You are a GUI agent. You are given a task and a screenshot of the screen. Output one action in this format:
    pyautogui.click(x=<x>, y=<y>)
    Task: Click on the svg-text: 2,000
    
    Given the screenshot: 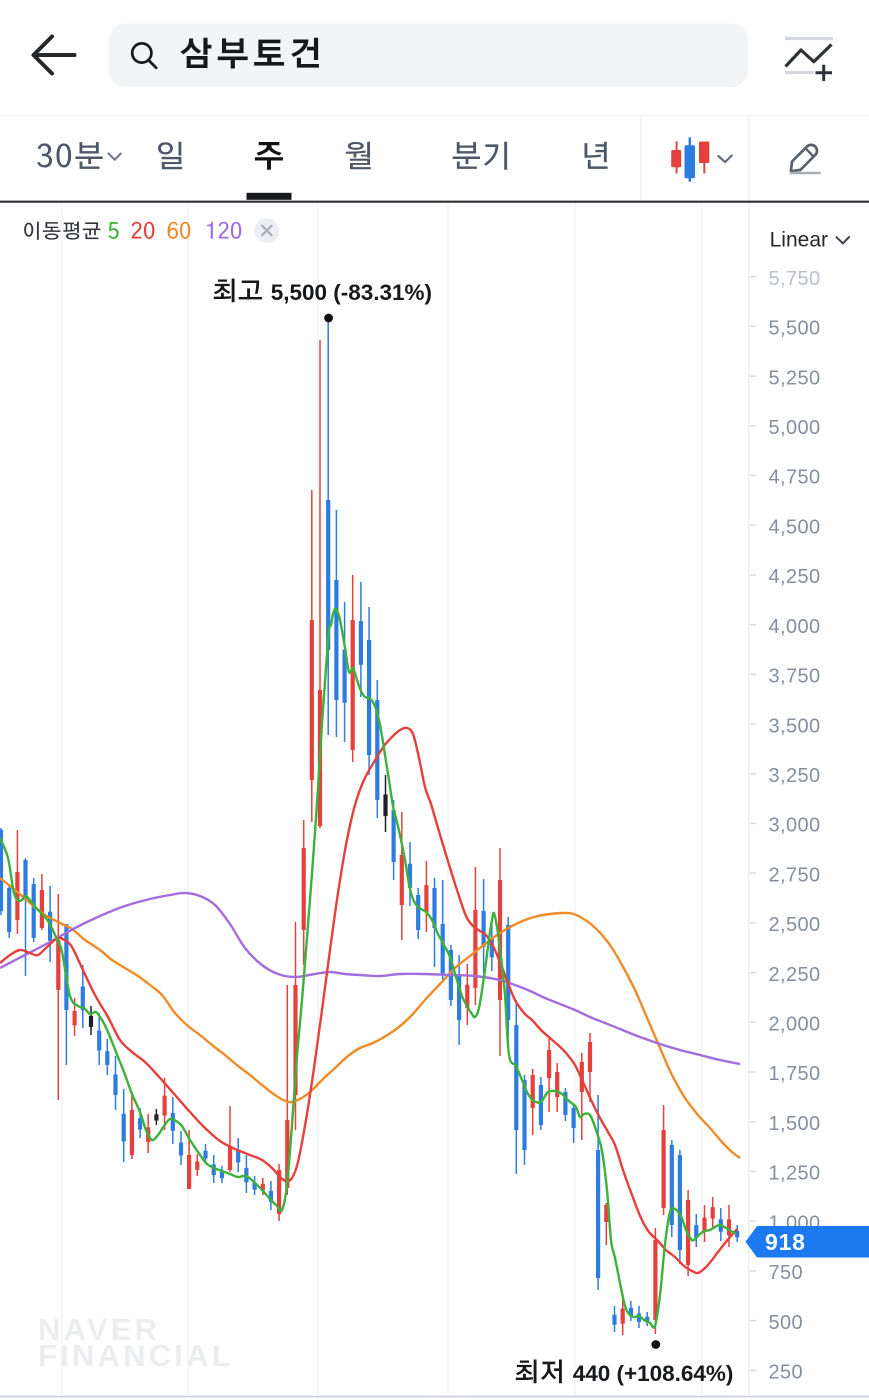 What is the action you would take?
    pyautogui.click(x=795, y=1025)
    